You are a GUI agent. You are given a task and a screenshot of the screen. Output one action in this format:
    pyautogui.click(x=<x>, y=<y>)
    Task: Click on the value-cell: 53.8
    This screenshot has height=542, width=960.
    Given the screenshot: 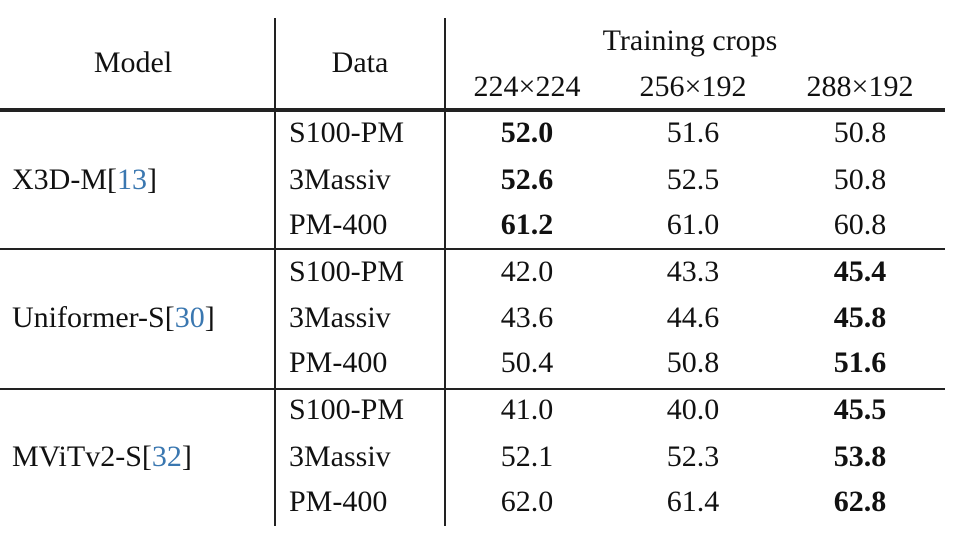 What is the action you would take?
    pyautogui.click(x=860, y=456)
    